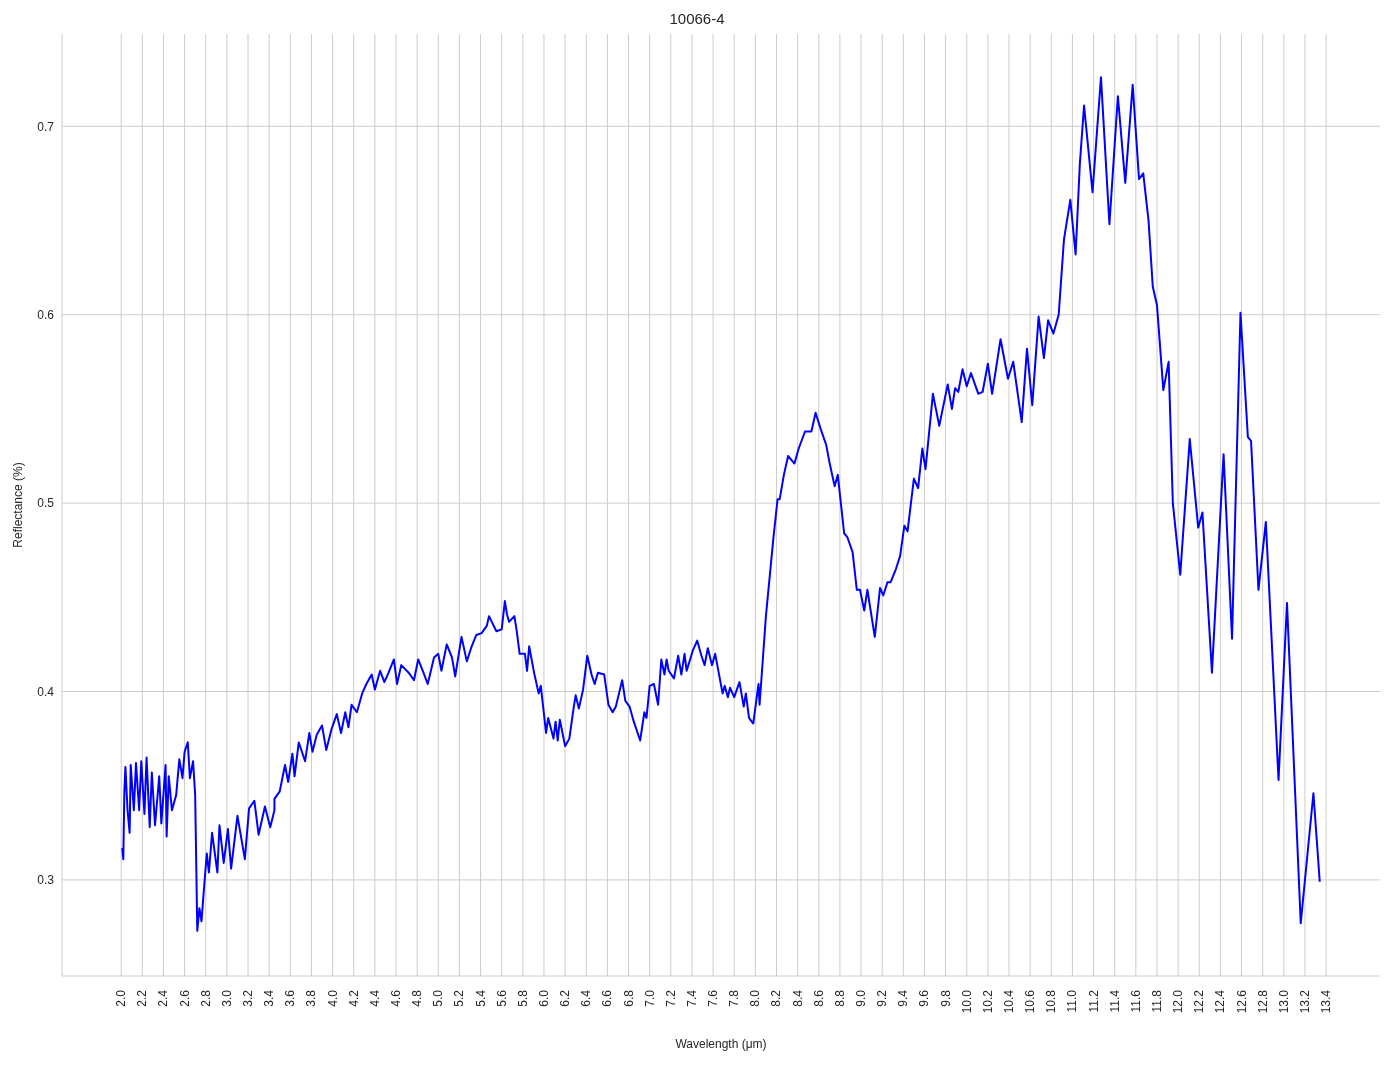  I want to click on x-tick-label: 11.6, so click(1135, 1001).